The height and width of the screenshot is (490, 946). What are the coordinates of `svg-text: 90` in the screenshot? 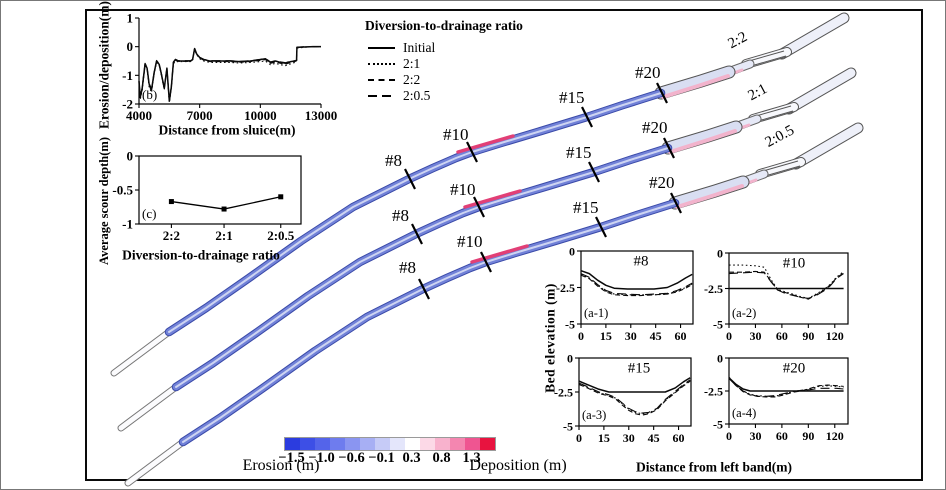 It's located at (808, 336).